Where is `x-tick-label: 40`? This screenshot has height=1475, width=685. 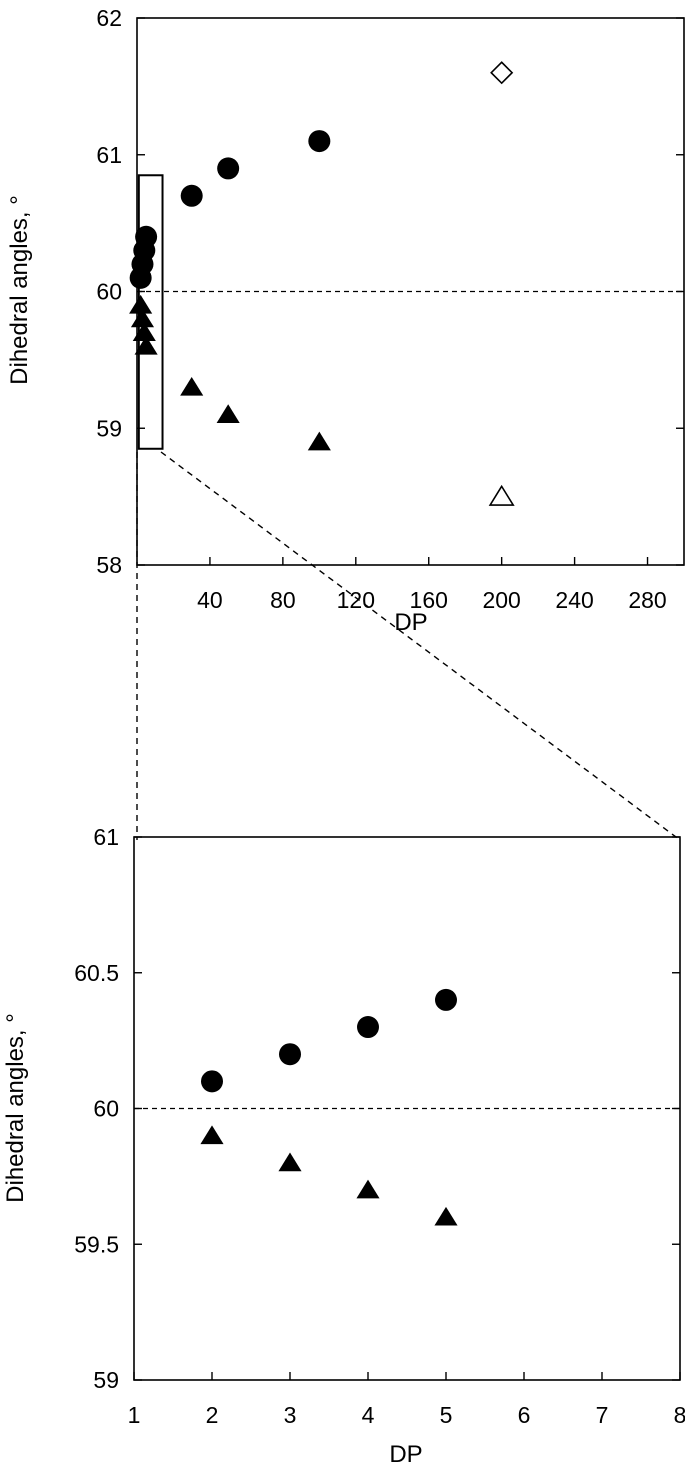 x-tick-label: 40 is located at coordinates (210, 600).